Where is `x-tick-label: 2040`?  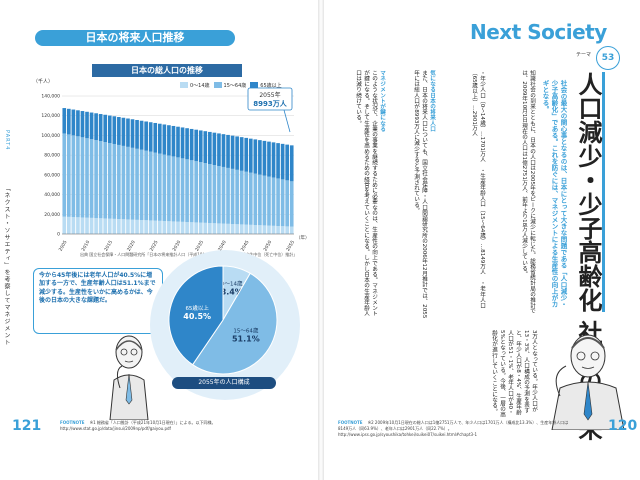
x-tick-label: 2040 is located at coordinates (222, 245).